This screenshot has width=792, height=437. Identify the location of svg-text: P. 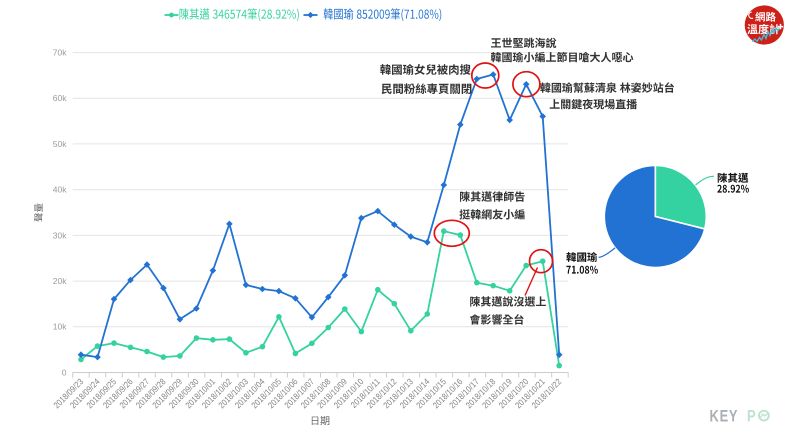
(751, 417).